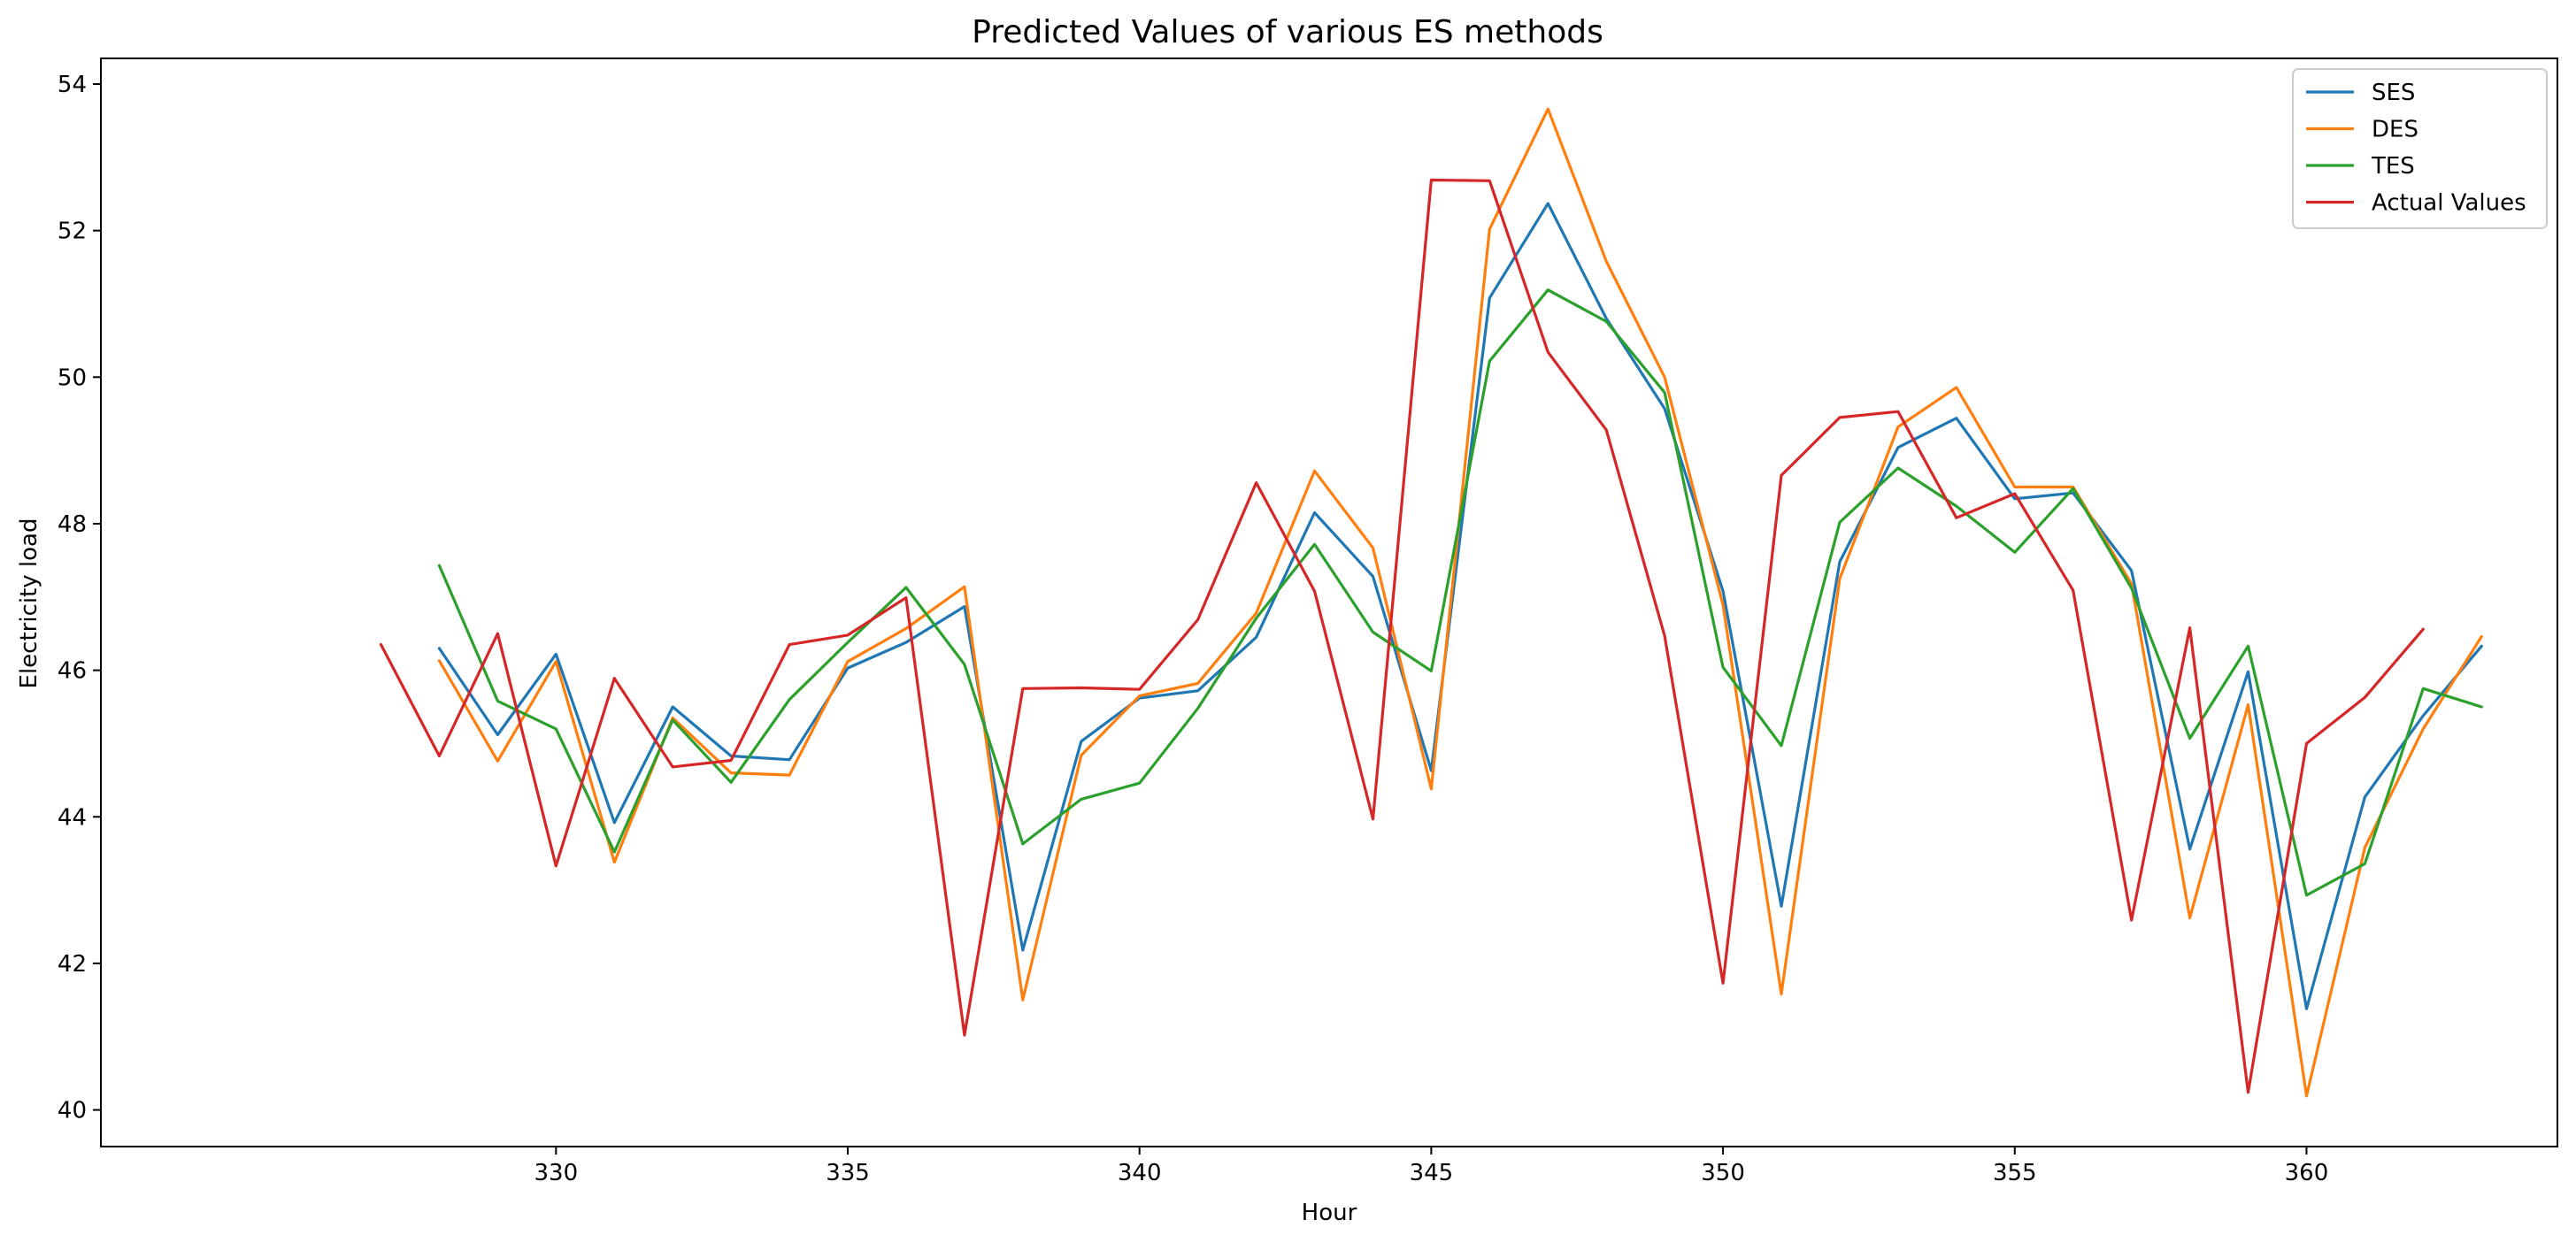  What do you see at coordinates (2393, 93) in the screenshot?
I see `legend-label-ses: SES` at bounding box center [2393, 93].